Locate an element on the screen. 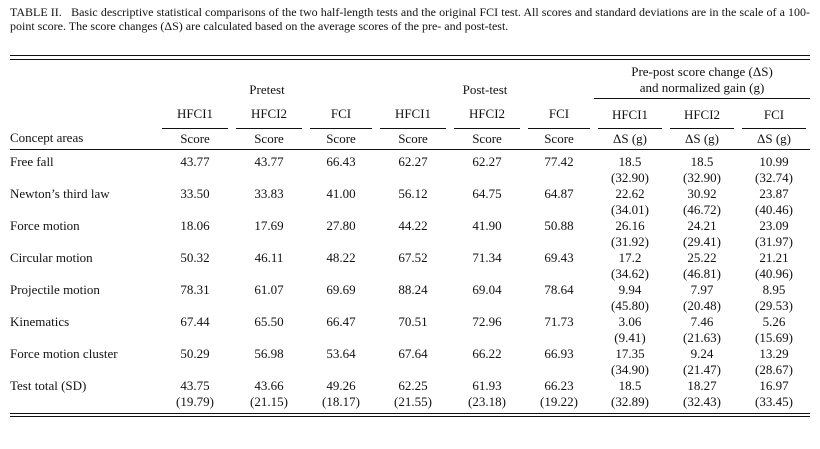  change-cell: 16.97 (33.45) is located at coordinates (774, 394).